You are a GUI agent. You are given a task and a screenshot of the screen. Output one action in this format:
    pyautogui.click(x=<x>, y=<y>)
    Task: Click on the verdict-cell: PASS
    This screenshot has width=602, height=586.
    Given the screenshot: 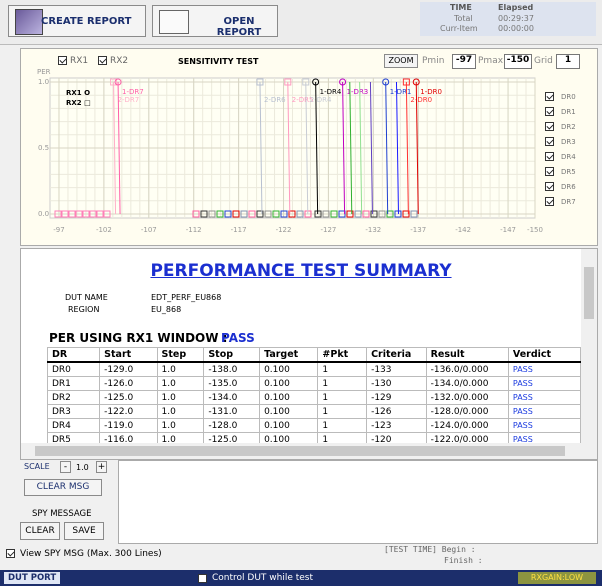 What is the action you would take?
    pyautogui.click(x=544, y=397)
    